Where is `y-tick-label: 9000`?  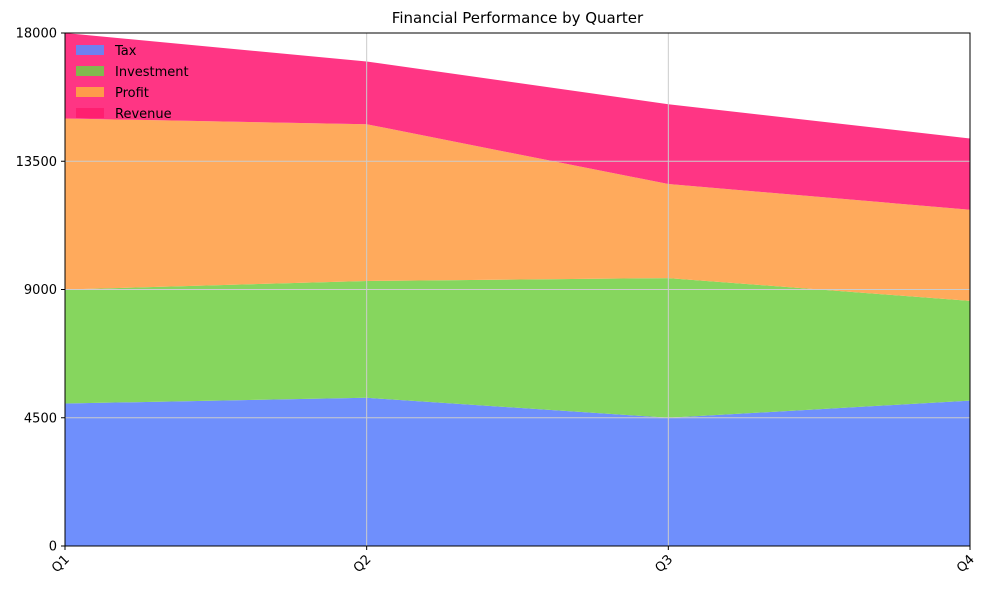 y-tick-label: 9000 is located at coordinates (40, 290).